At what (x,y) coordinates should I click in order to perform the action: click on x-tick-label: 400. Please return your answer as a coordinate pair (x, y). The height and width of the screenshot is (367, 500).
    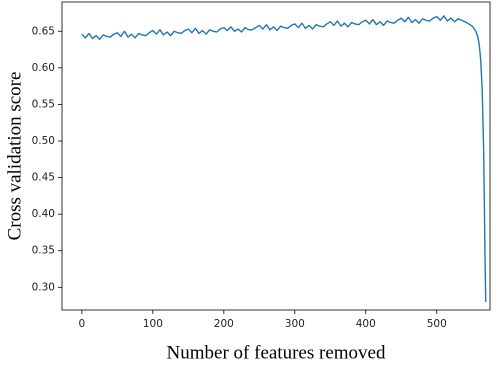
    Looking at the image, I should click on (366, 324).